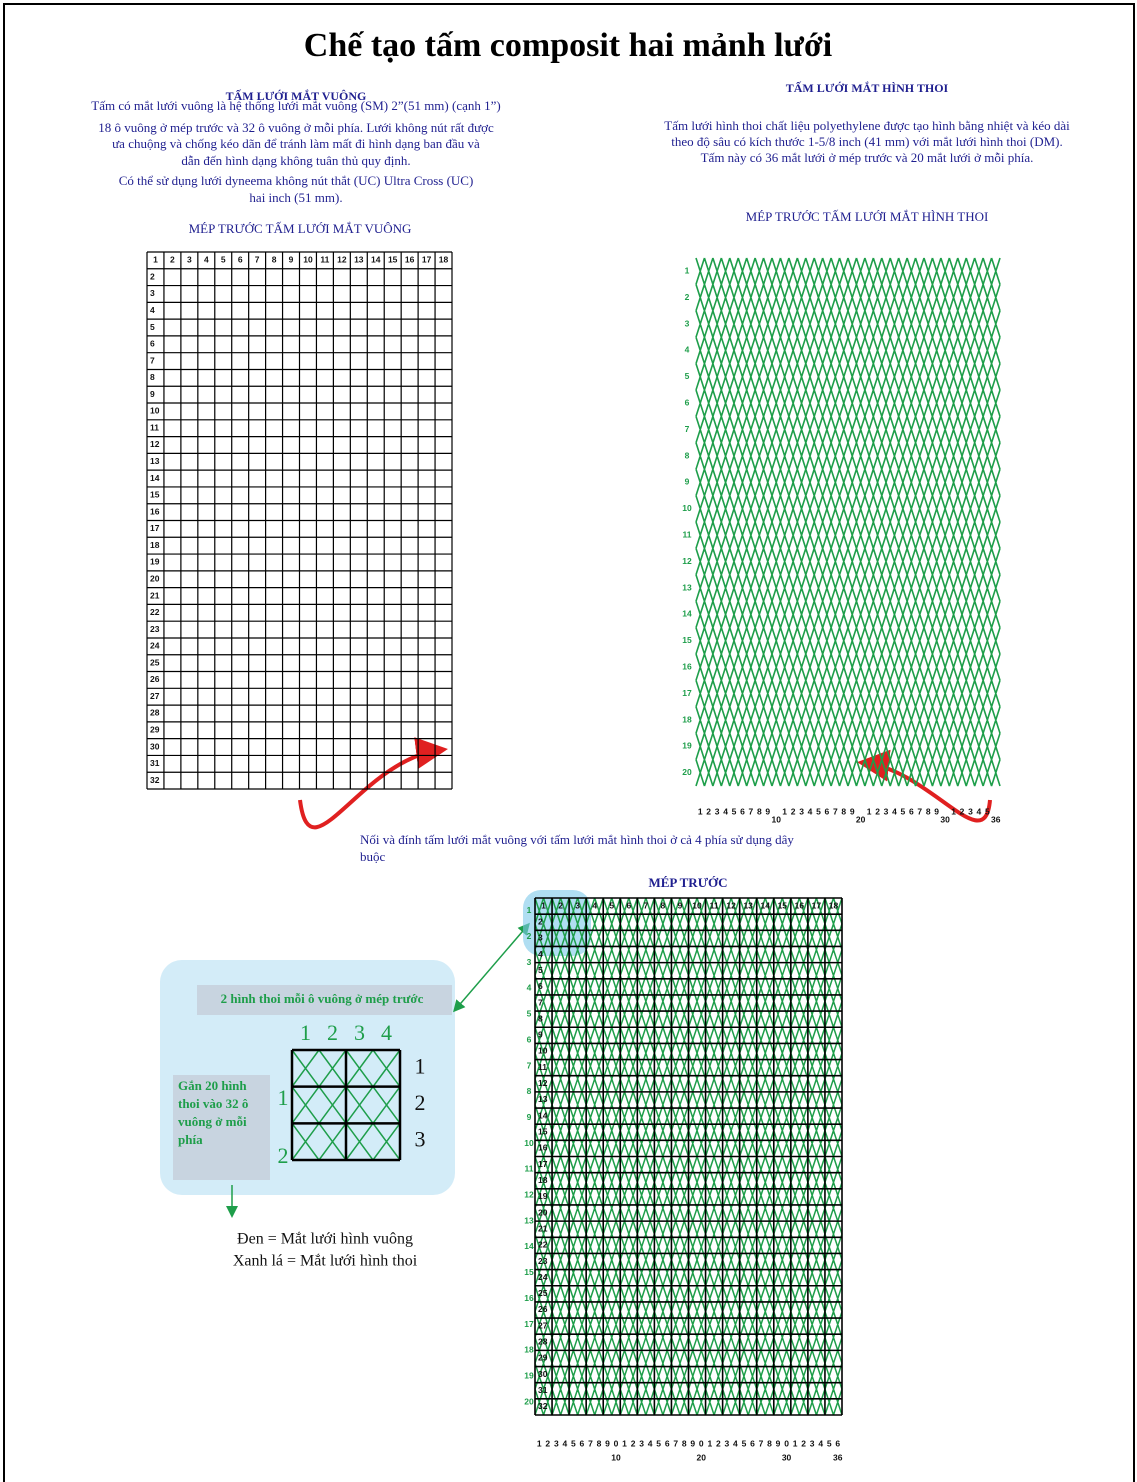 This screenshot has height=1482, width=1137. I want to click on column-tens: 30, so click(787, 1457).